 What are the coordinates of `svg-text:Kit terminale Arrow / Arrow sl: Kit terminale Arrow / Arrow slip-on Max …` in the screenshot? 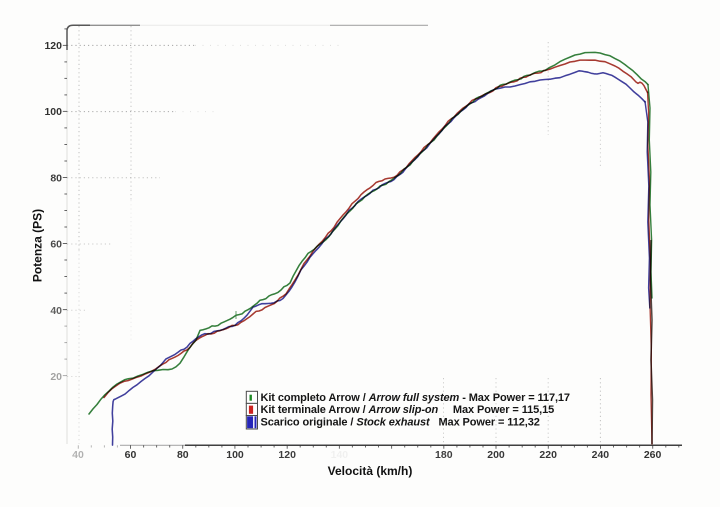 It's located at (408, 410).